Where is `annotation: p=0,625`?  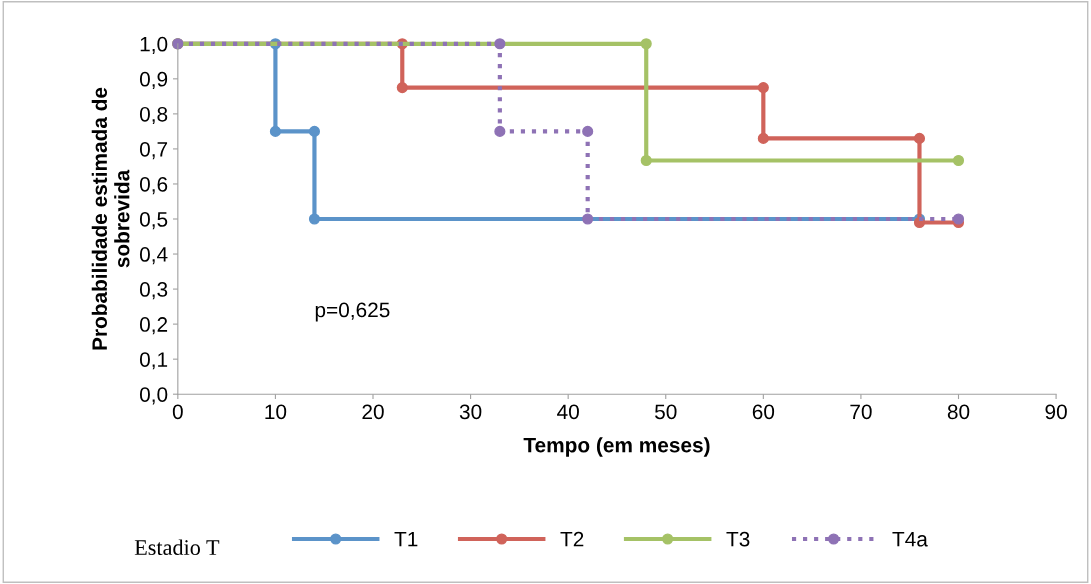 annotation: p=0,625 is located at coordinates (352, 312).